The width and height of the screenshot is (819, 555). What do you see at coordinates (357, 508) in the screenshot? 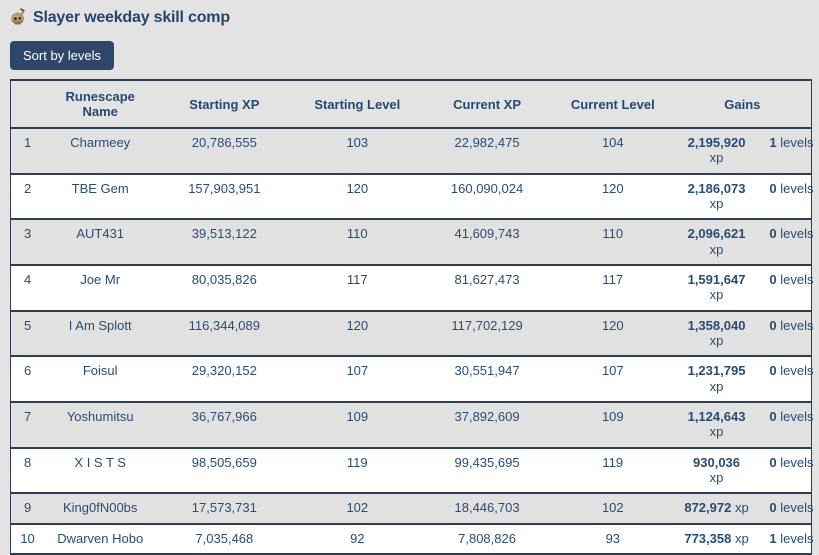
I see `starting-level-cell: 102` at bounding box center [357, 508].